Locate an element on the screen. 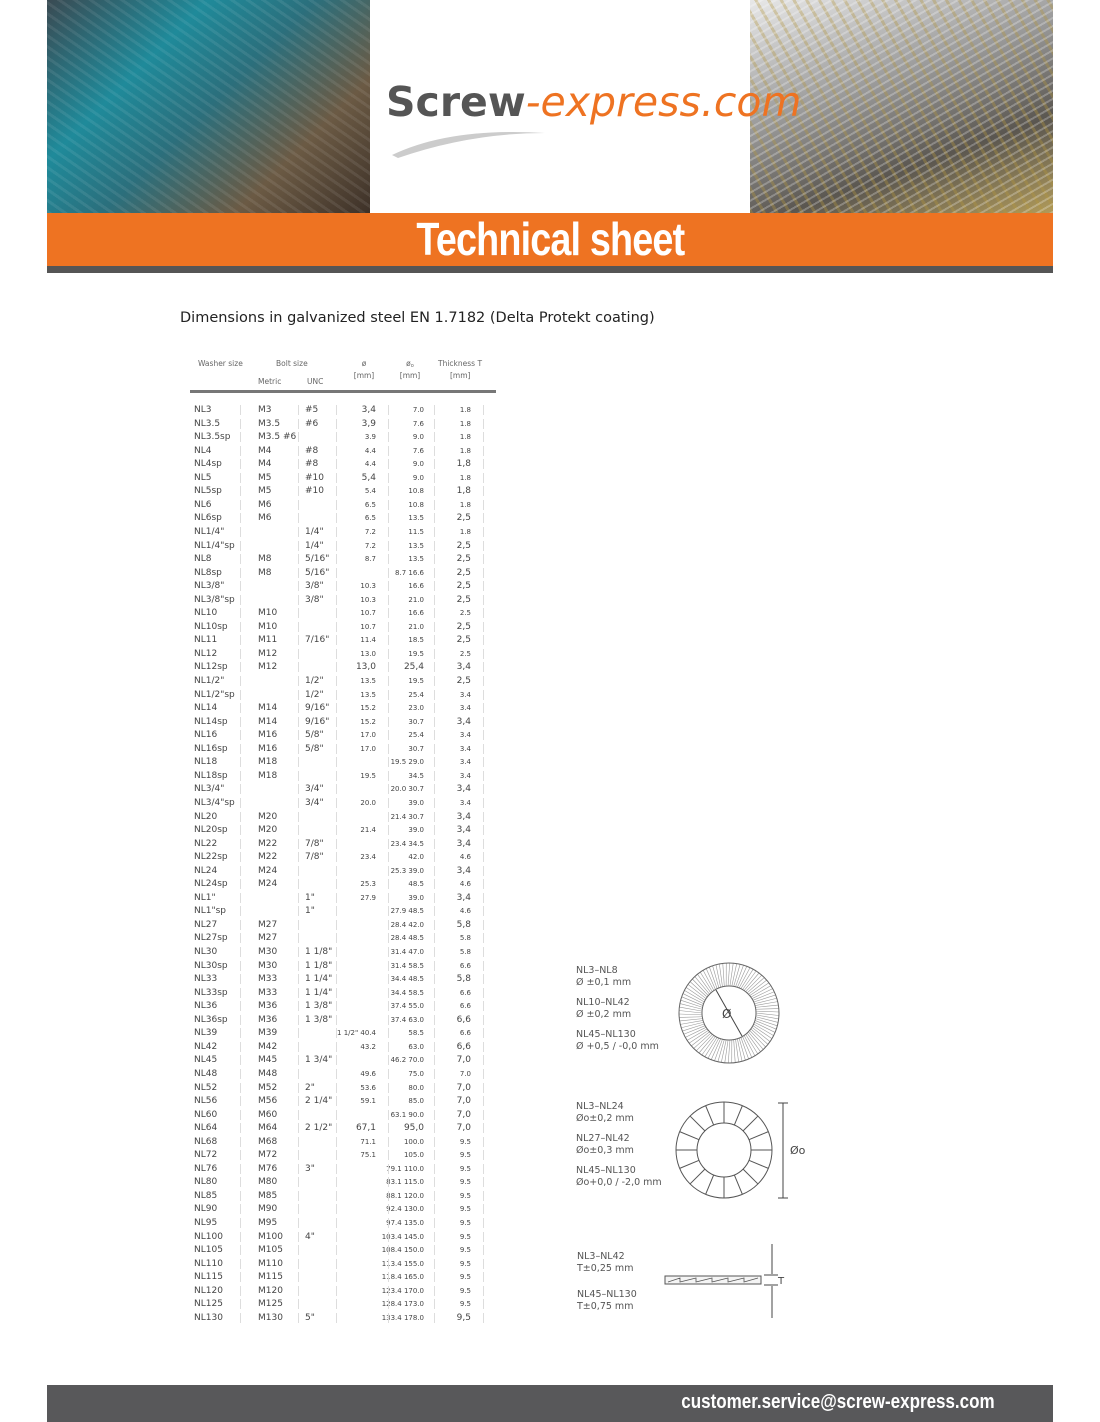 This screenshot has height=1422, width=1100. tolerance-note: NL45–NL130 is located at coordinates (606, 1170).